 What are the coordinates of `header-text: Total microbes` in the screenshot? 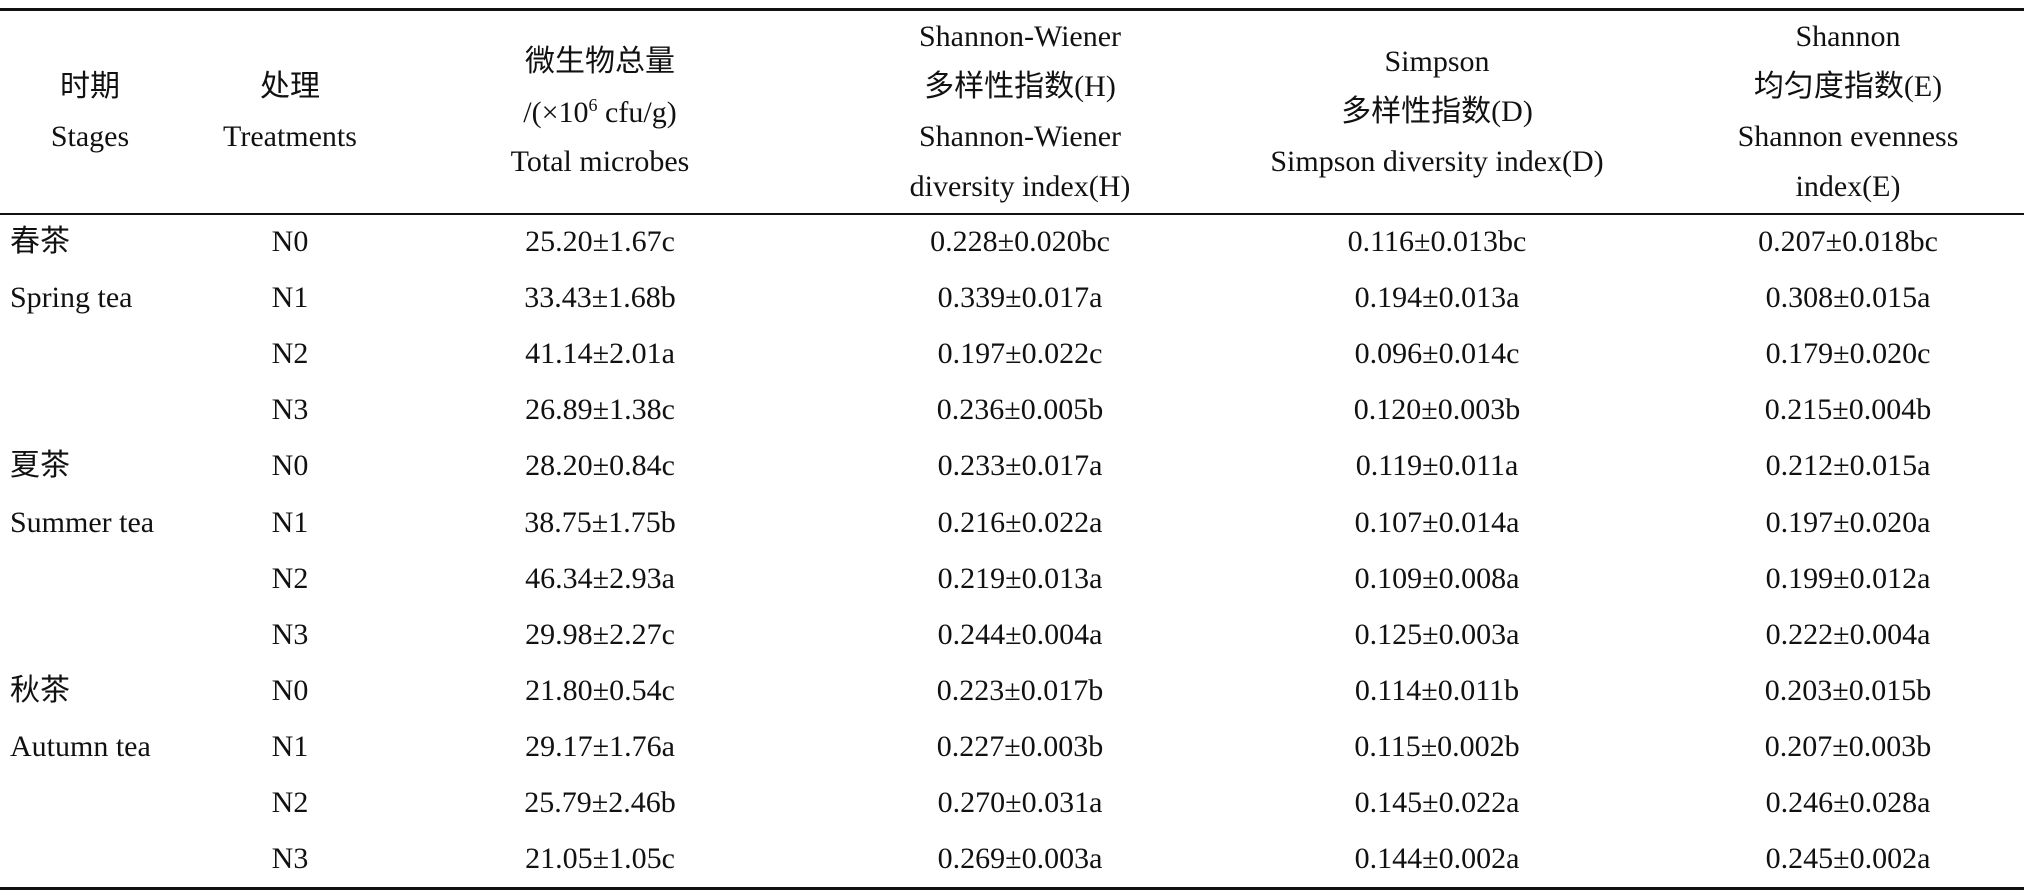 It's located at (600, 161).